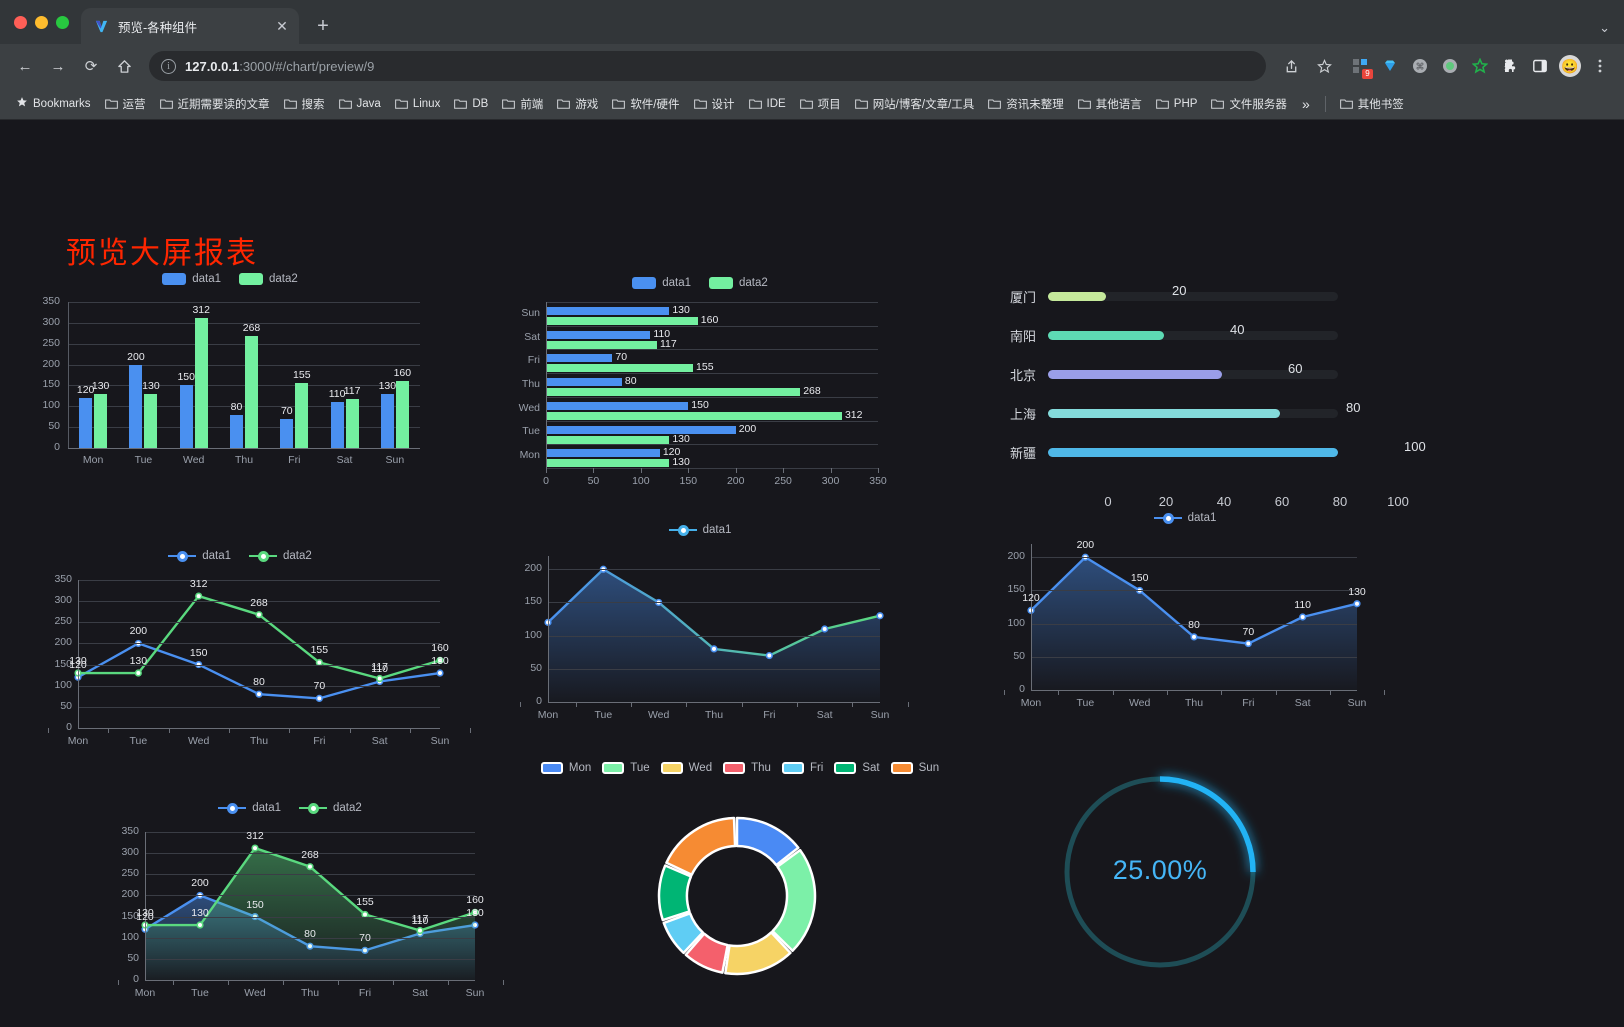 Image resolution: width=1624 pixels, height=1027 pixels. What do you see at coordinates (1360, 66) in the screenshot?
I see `extensions-grid-icon: 9` at bounding box center [1360, 66].